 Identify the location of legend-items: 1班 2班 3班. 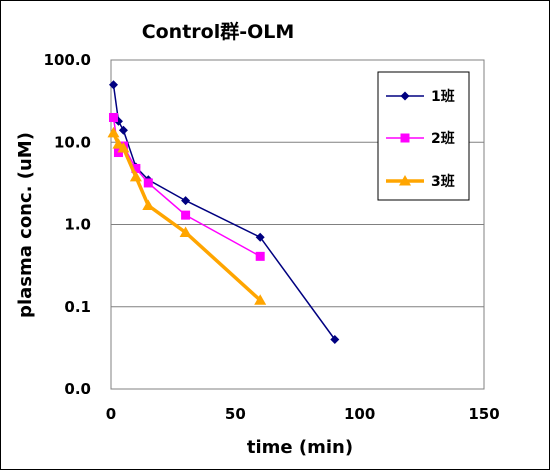
(420, 139).